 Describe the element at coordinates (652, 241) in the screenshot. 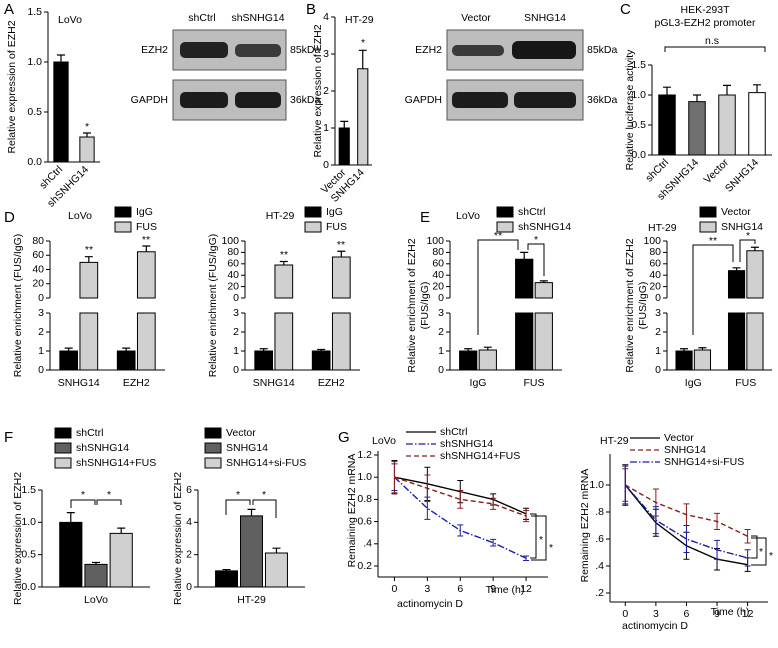

I see `y-tick-label: 100` at that location.